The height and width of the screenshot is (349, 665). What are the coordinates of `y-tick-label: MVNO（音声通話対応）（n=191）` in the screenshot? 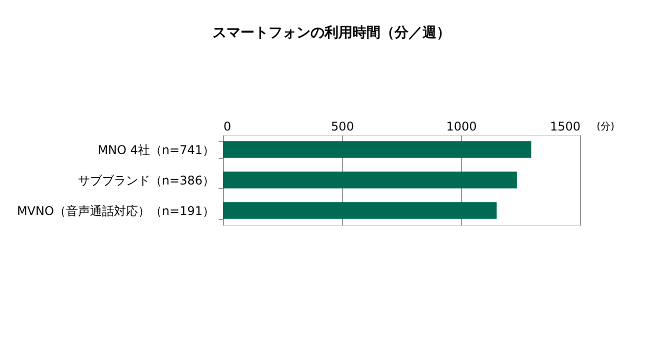 It's located at (115, 211).